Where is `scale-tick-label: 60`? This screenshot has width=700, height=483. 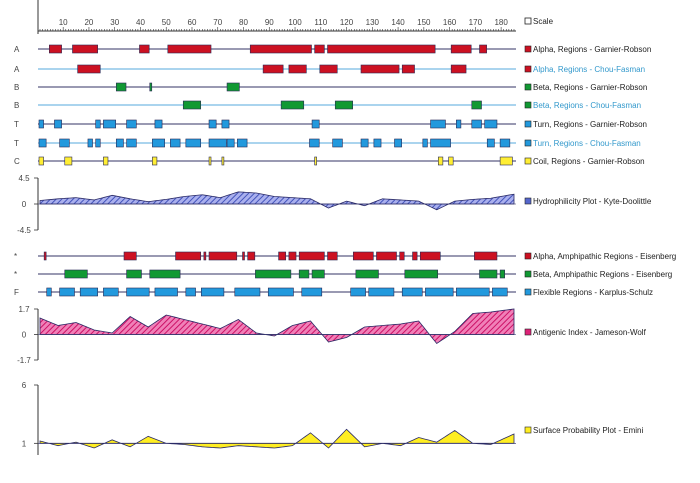
scale-tick-label: 60 is located at coordinates (192, 22).